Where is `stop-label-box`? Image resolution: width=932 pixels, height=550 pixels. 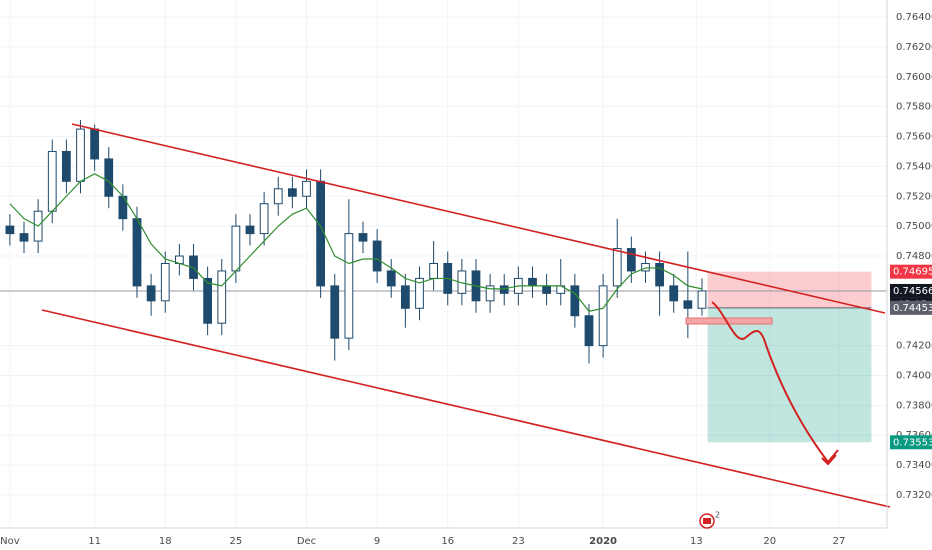
stop-label-box is located at coordinates (911, 271).